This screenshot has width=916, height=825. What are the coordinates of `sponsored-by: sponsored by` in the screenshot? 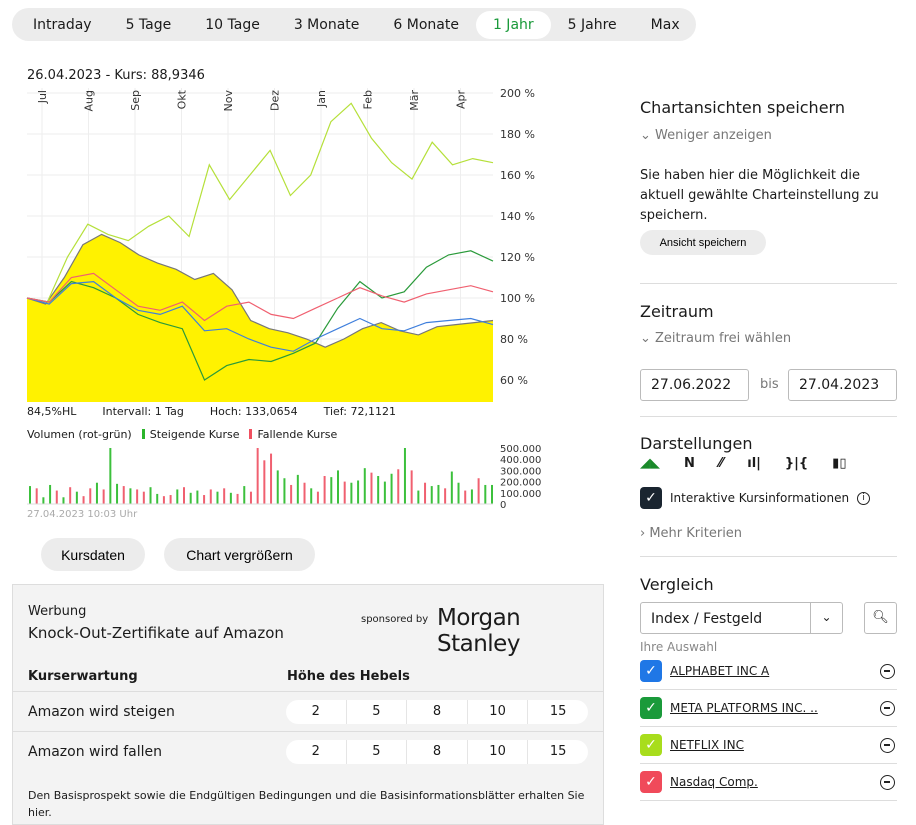 It's located at (395, 619).